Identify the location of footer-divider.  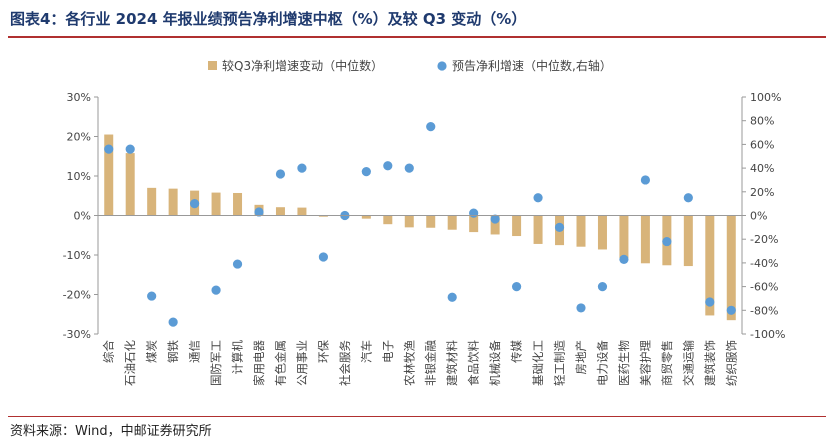
(417, 416).